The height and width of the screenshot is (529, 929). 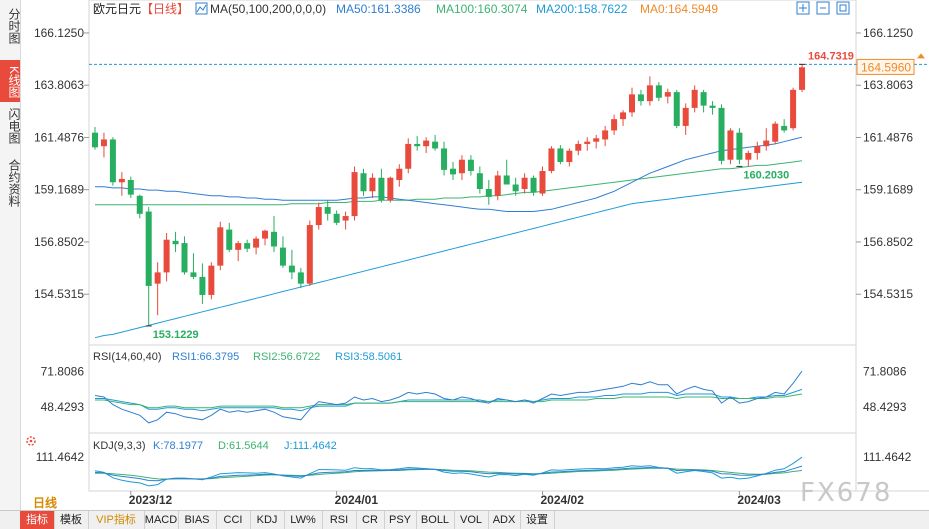 What do you see at coordinates (59, 85) in the screenshot?
I see `y-tick-label-left: 163.8063` at bounding box center [59, 85].